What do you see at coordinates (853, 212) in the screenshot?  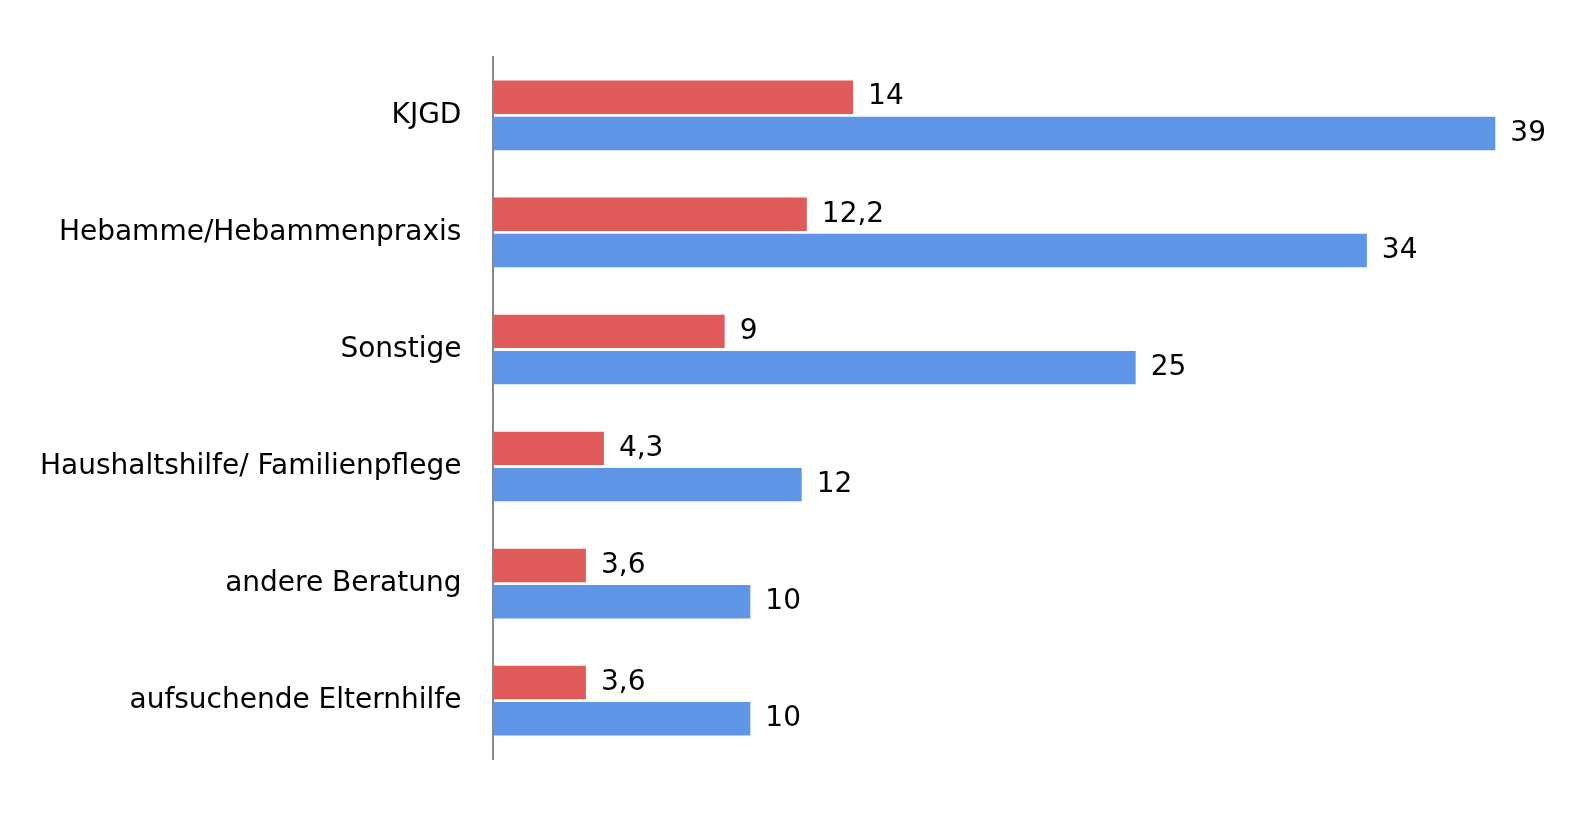 I see `data-label: 12,2` at bounding box center [853, 212].